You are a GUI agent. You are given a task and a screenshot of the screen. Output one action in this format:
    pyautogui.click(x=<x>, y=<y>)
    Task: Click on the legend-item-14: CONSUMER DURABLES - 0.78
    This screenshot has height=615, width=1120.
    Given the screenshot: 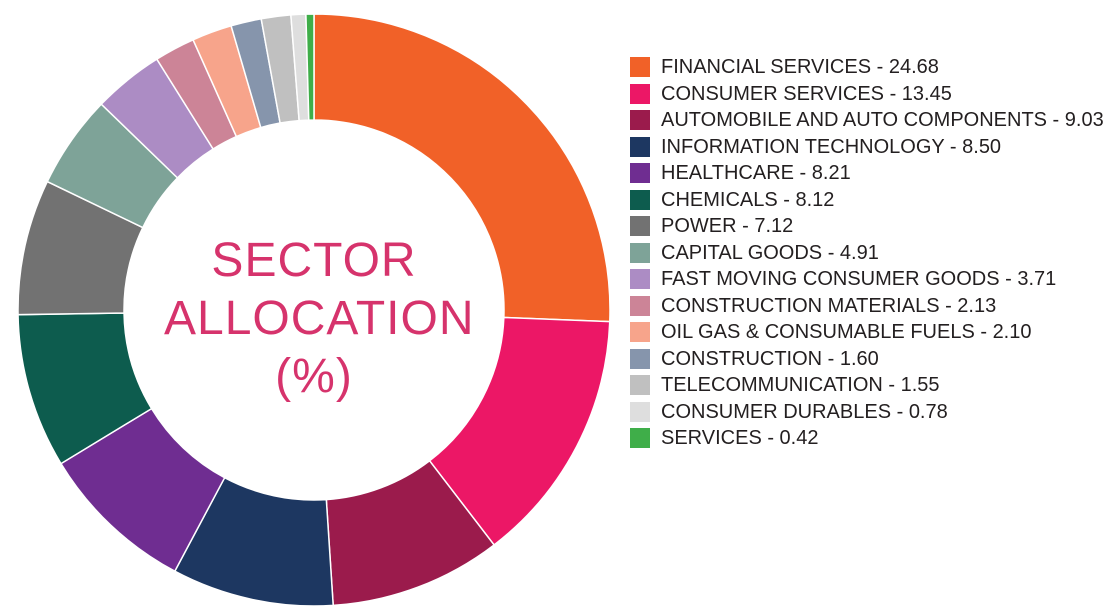 What is the action you would take?
    pyautogui.click(x=870, y=412)
    